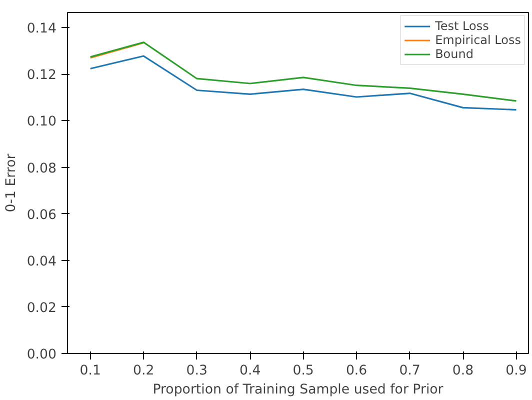  Describe the element at coordinates (357, 371) in the screenshot. I see `x-tick-label: 0.6` at that location.